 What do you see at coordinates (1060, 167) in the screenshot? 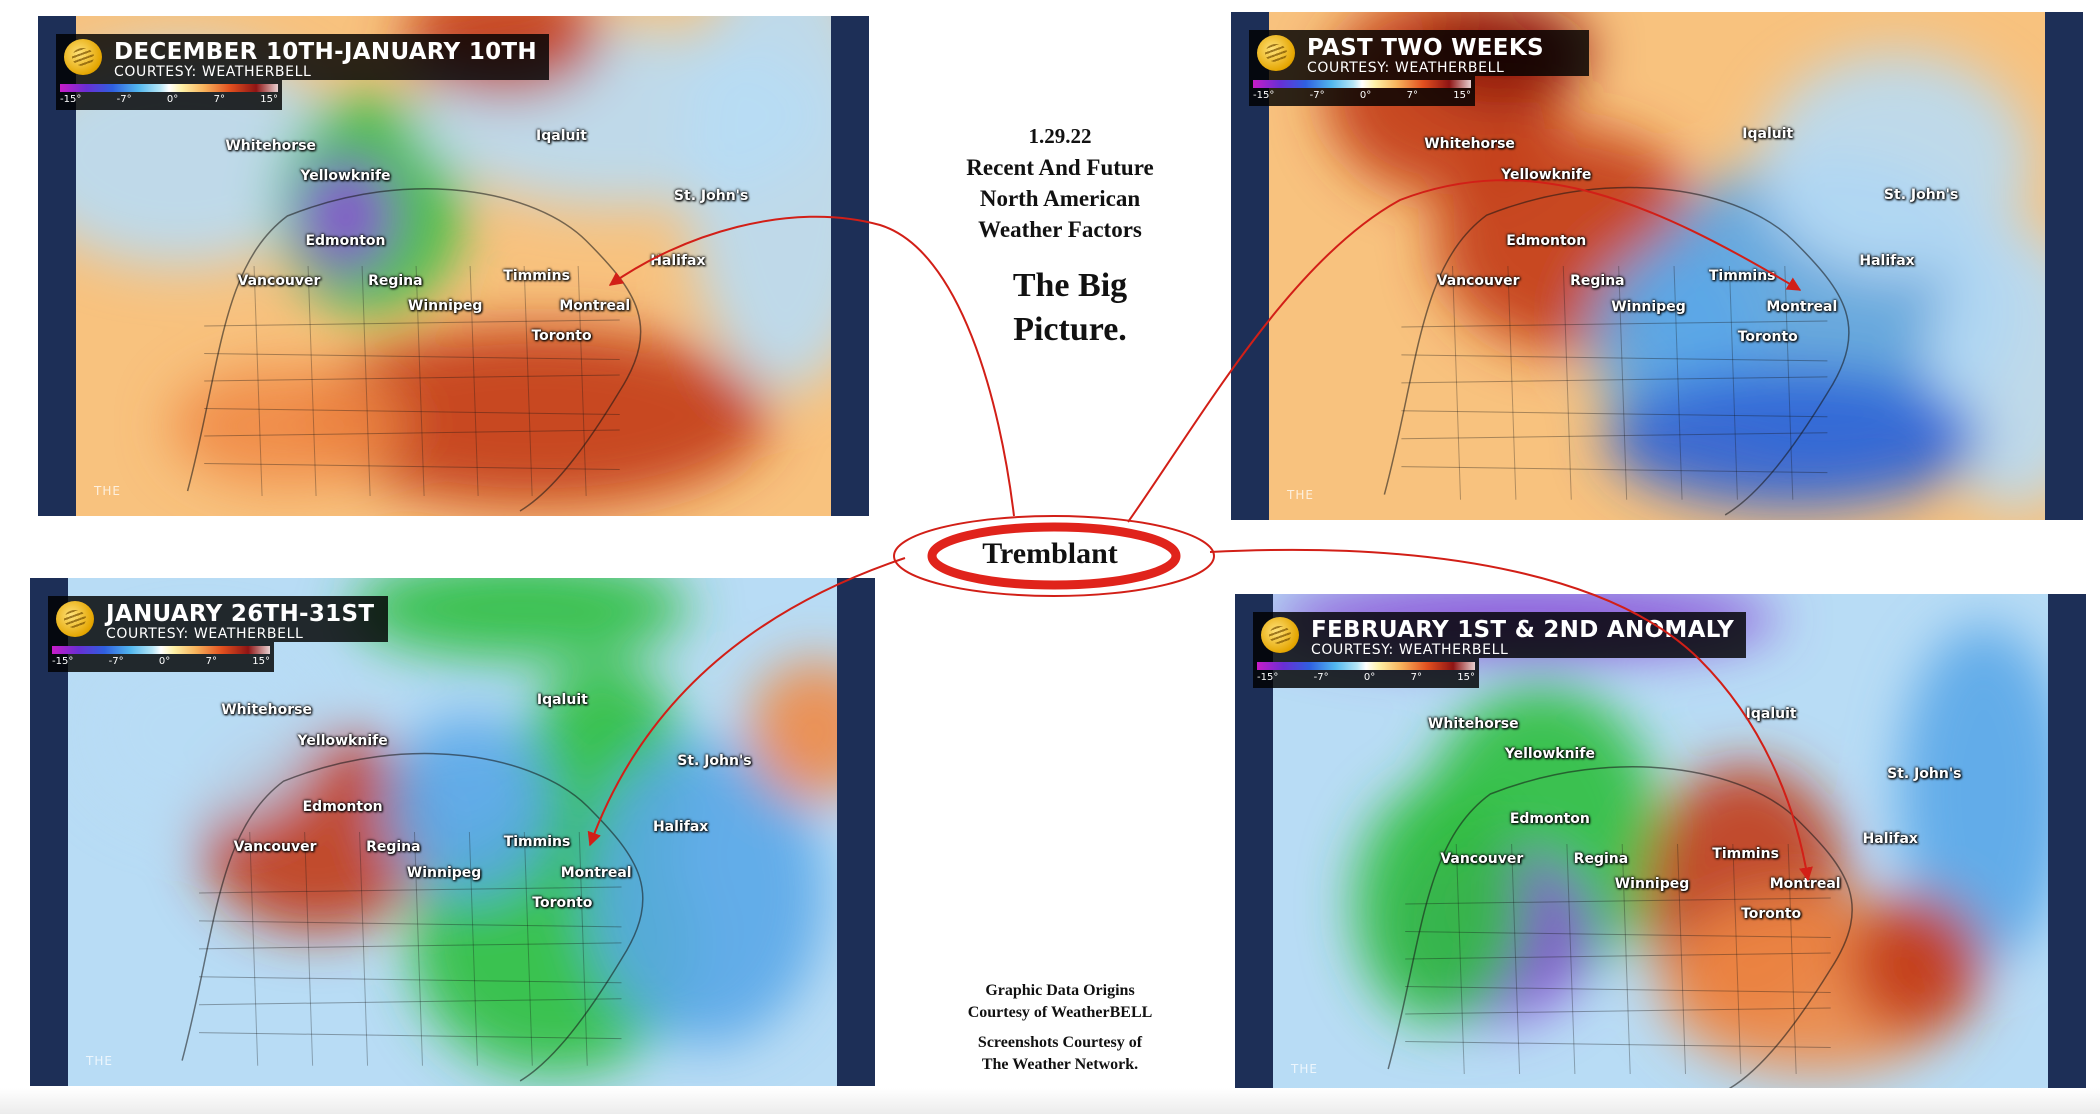
I see `heading-line: Recent And Future` at bounding box center [1060, 167].